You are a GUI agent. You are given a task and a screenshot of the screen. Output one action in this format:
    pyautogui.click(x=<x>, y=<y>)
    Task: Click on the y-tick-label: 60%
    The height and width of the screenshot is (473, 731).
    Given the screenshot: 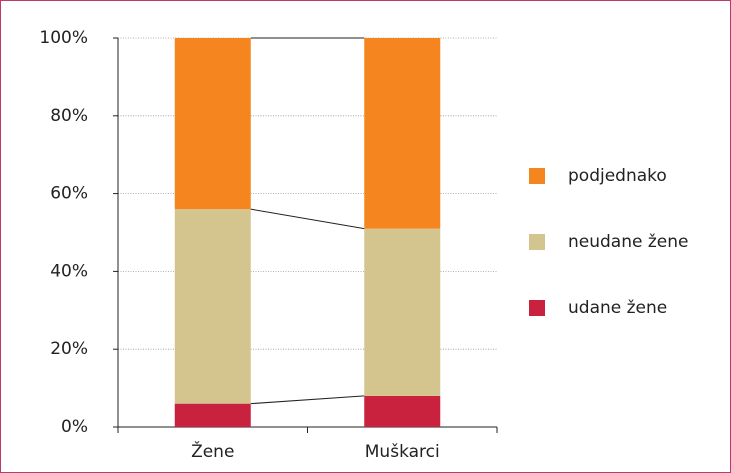 What is the action you would take?
    pyautogui.click(x=69, y=194)
    